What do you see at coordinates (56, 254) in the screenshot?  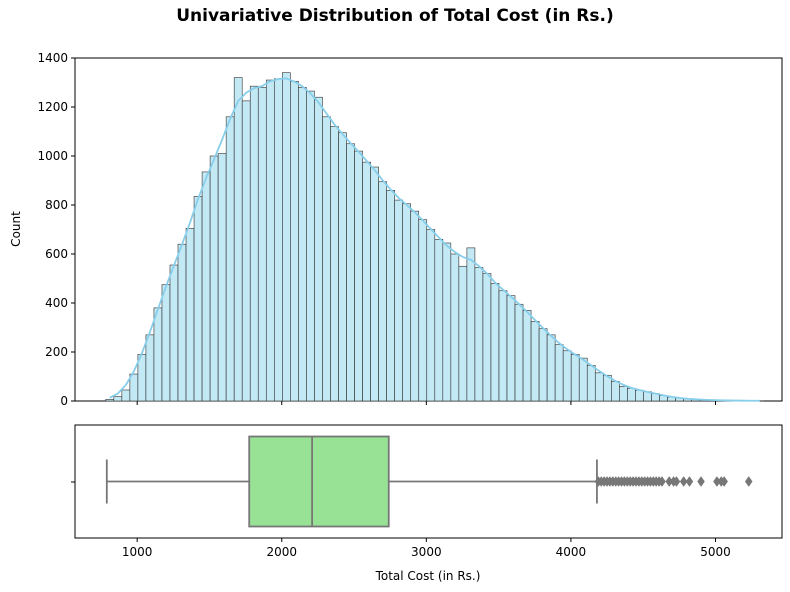 I see `y-tick-label: 600` at bounding box center [56, 254].